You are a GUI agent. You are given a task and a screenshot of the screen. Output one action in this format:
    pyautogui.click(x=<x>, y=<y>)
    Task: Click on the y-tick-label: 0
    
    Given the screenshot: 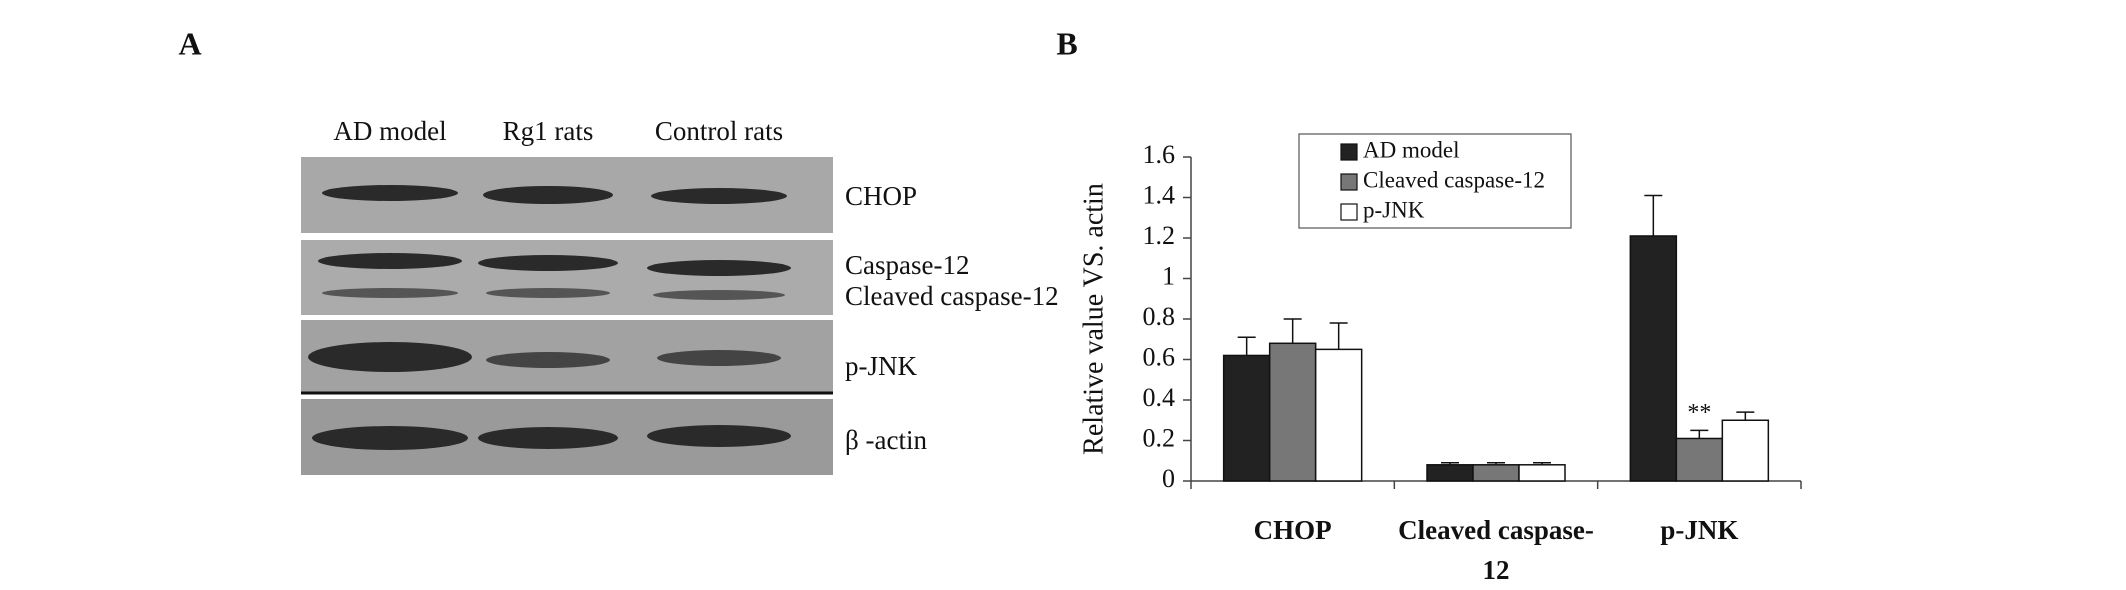 What is the action you would take?
    pyautogui.click(x=1168, y=478)
    